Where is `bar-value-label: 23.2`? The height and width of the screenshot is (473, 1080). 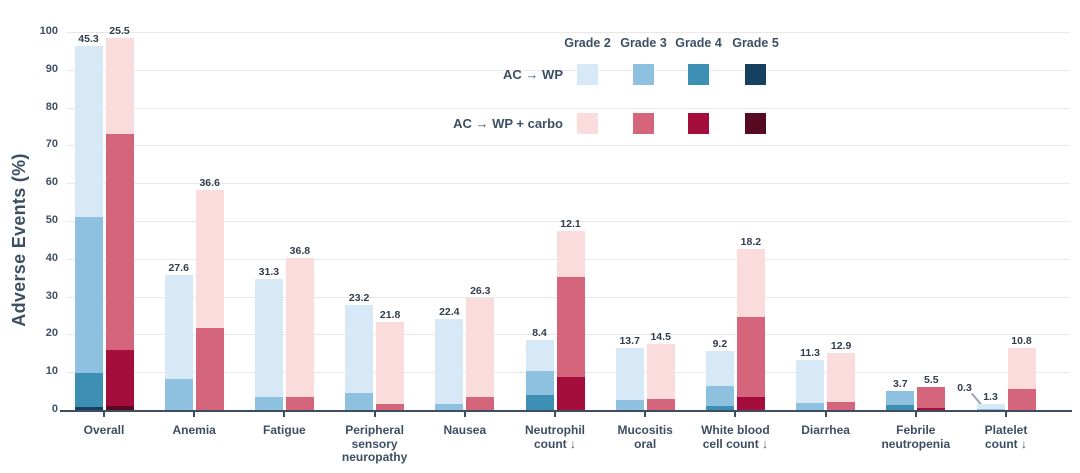
bar-value-label: 23.2 is located at coordinates (359, 298).